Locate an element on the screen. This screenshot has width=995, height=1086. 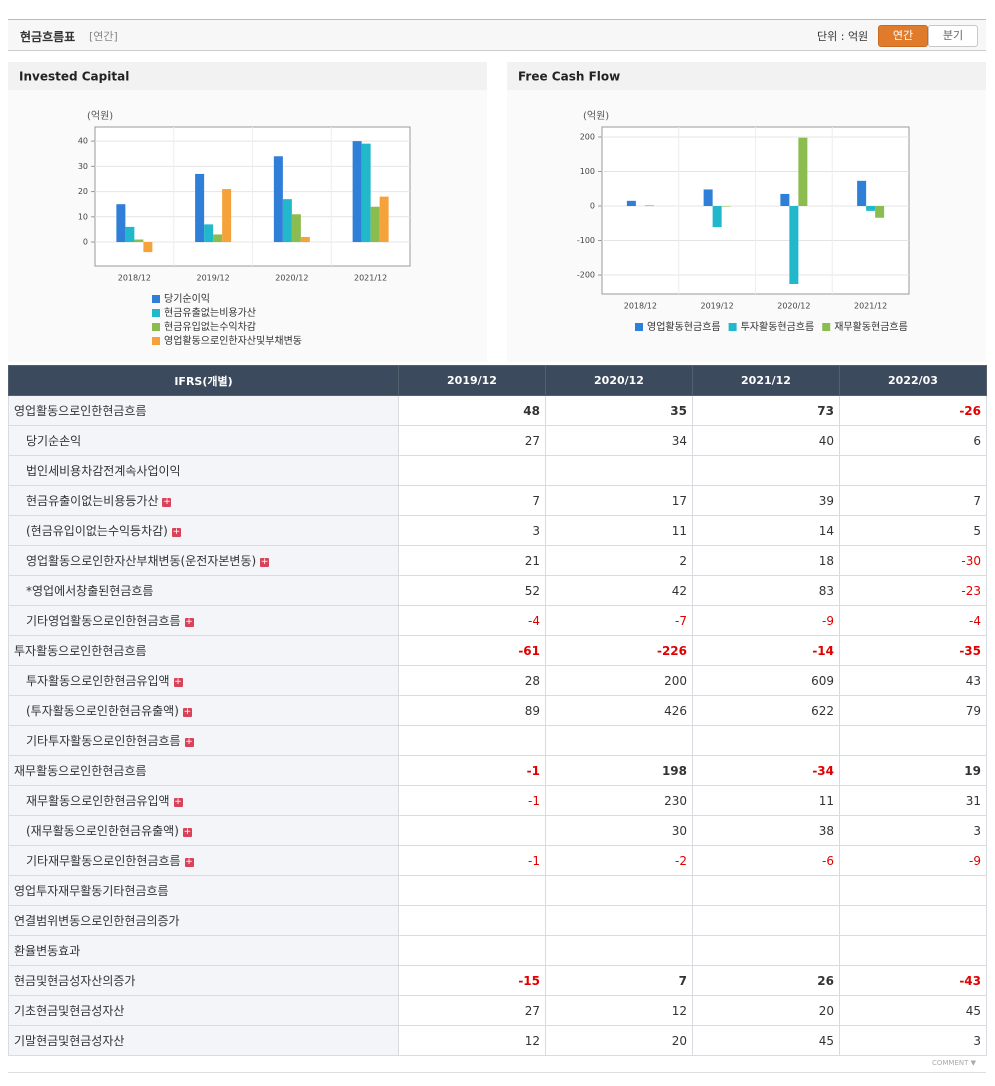
row-label-cell: 현금및현금성자산의증가 is located at coordinates (203, 980).